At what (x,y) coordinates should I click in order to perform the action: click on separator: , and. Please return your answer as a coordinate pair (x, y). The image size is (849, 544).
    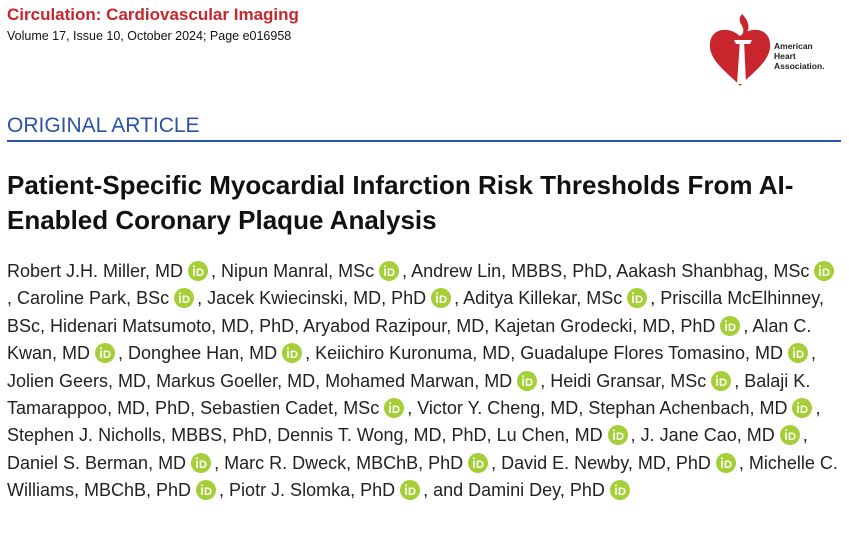
    Looking at the image, I should click on (446, 490).